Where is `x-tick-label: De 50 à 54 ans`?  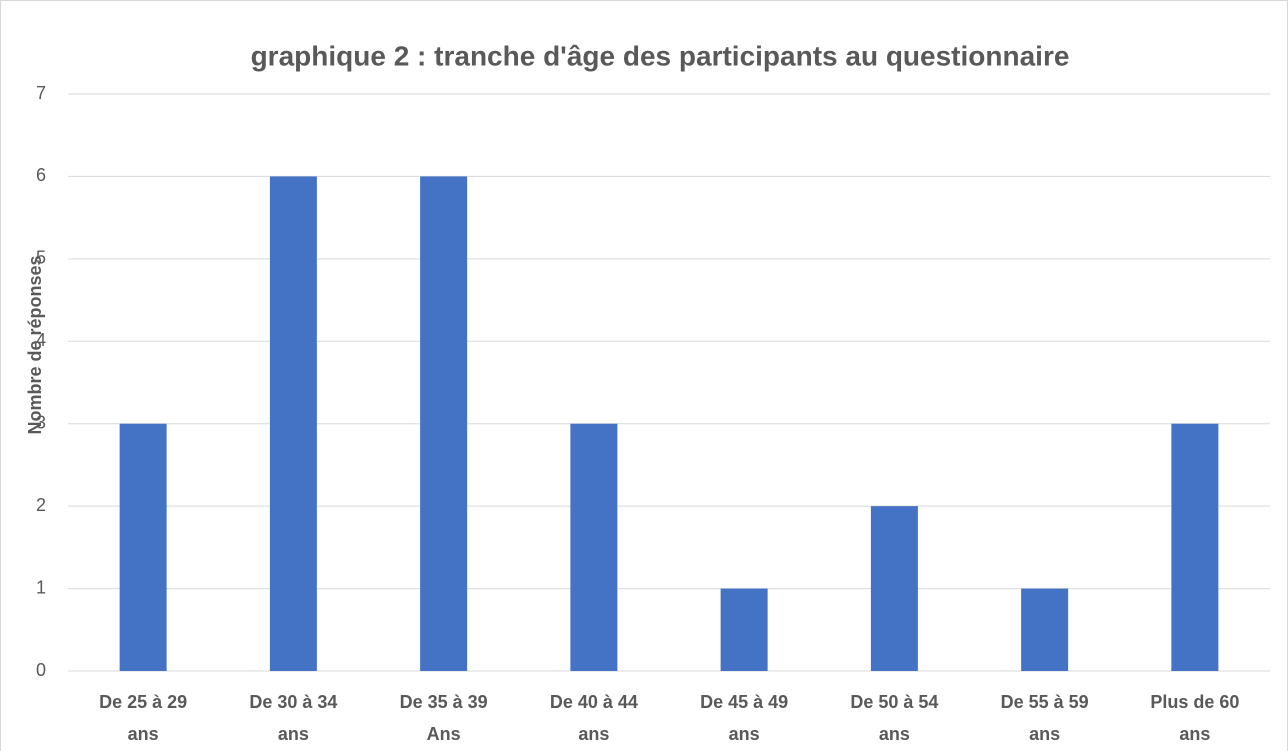 x-tick-label: De 50 à 54 ans is located at coordinates (894, 718).